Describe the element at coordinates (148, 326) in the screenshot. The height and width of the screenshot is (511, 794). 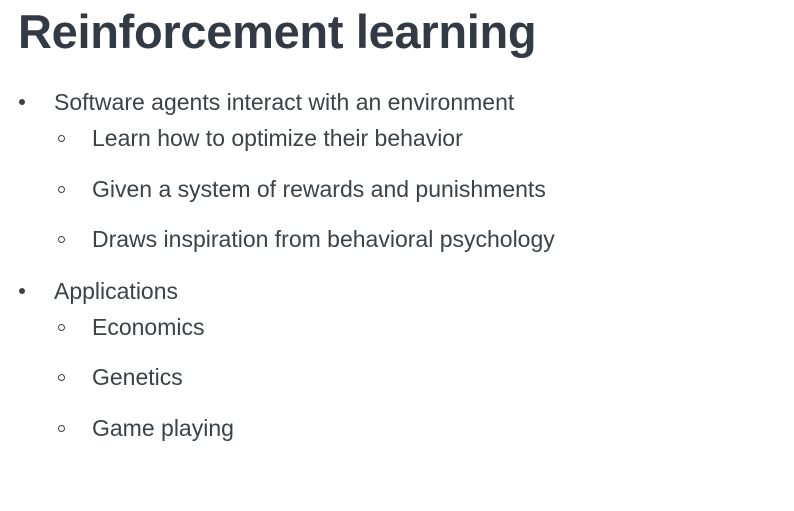
I see `sub-bullet-text: Economics` at that location.